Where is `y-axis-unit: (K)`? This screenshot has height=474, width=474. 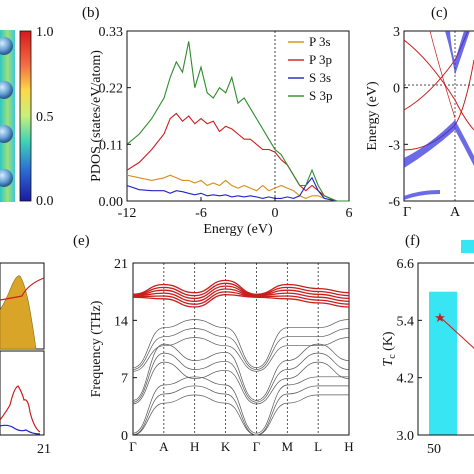
y-axis-unit: (K) is located at coordinates (388, 342).